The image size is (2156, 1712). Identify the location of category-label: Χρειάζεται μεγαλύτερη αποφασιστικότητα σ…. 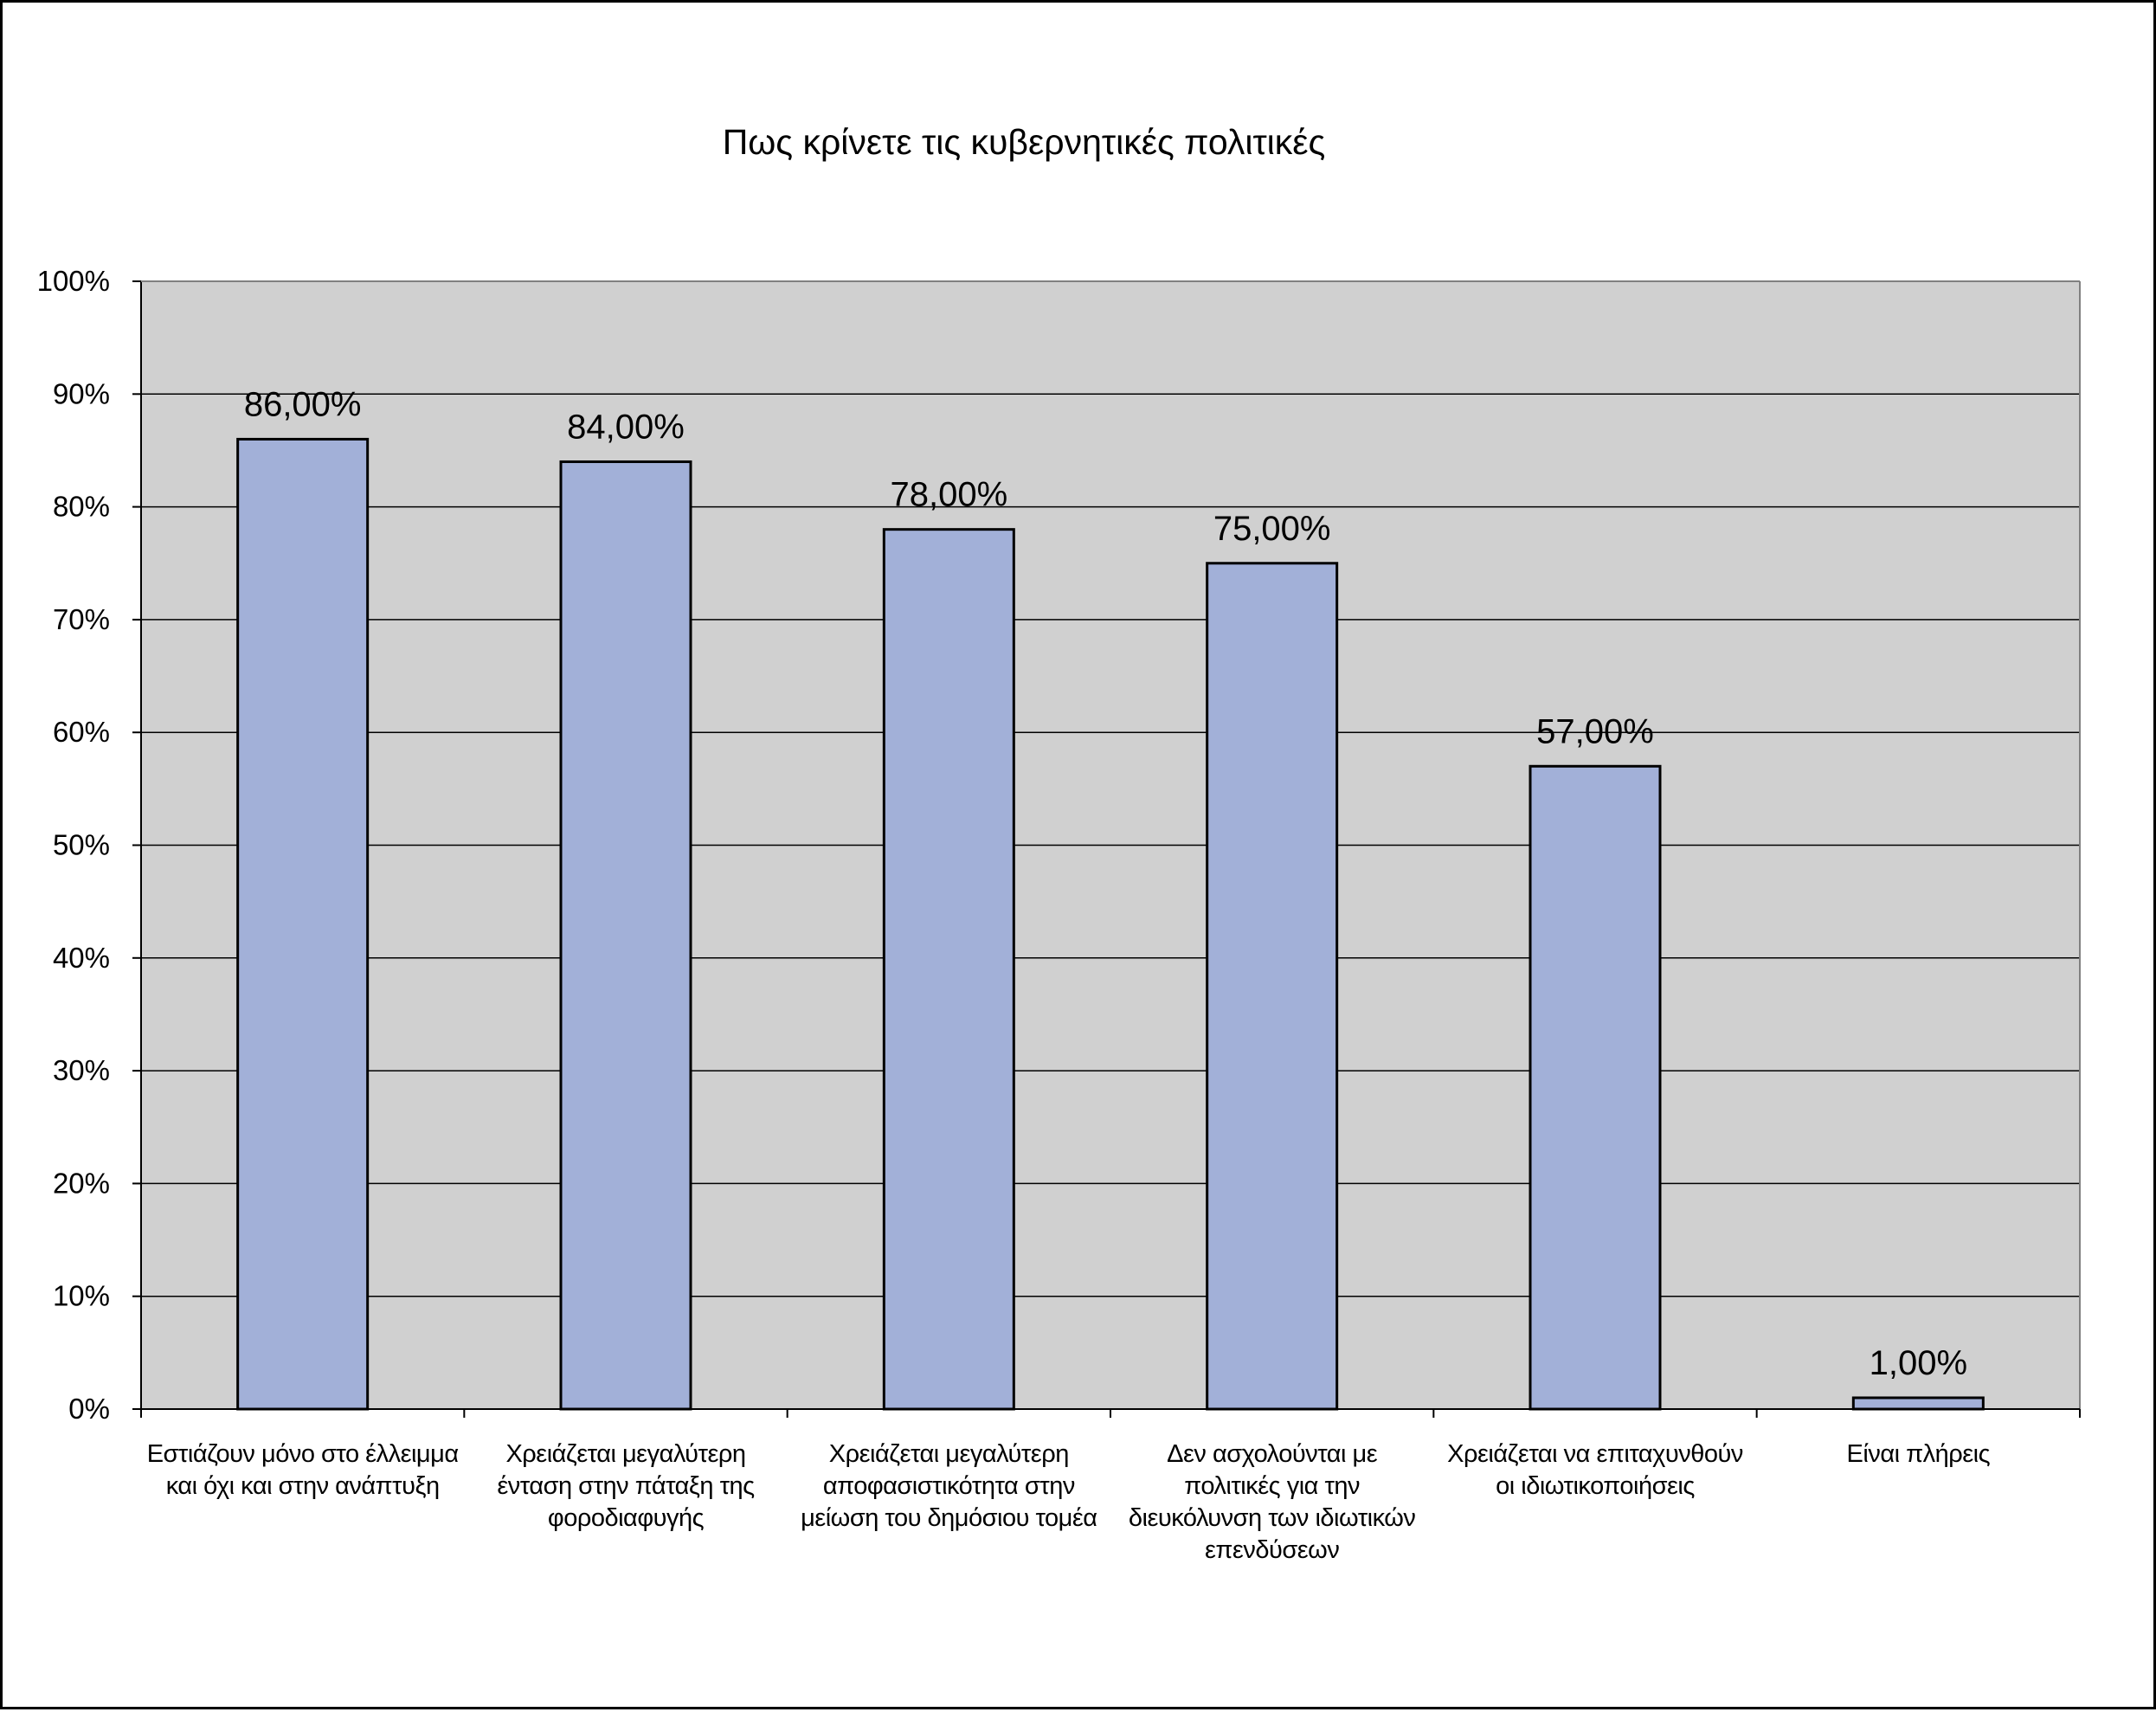
(949, 1486).